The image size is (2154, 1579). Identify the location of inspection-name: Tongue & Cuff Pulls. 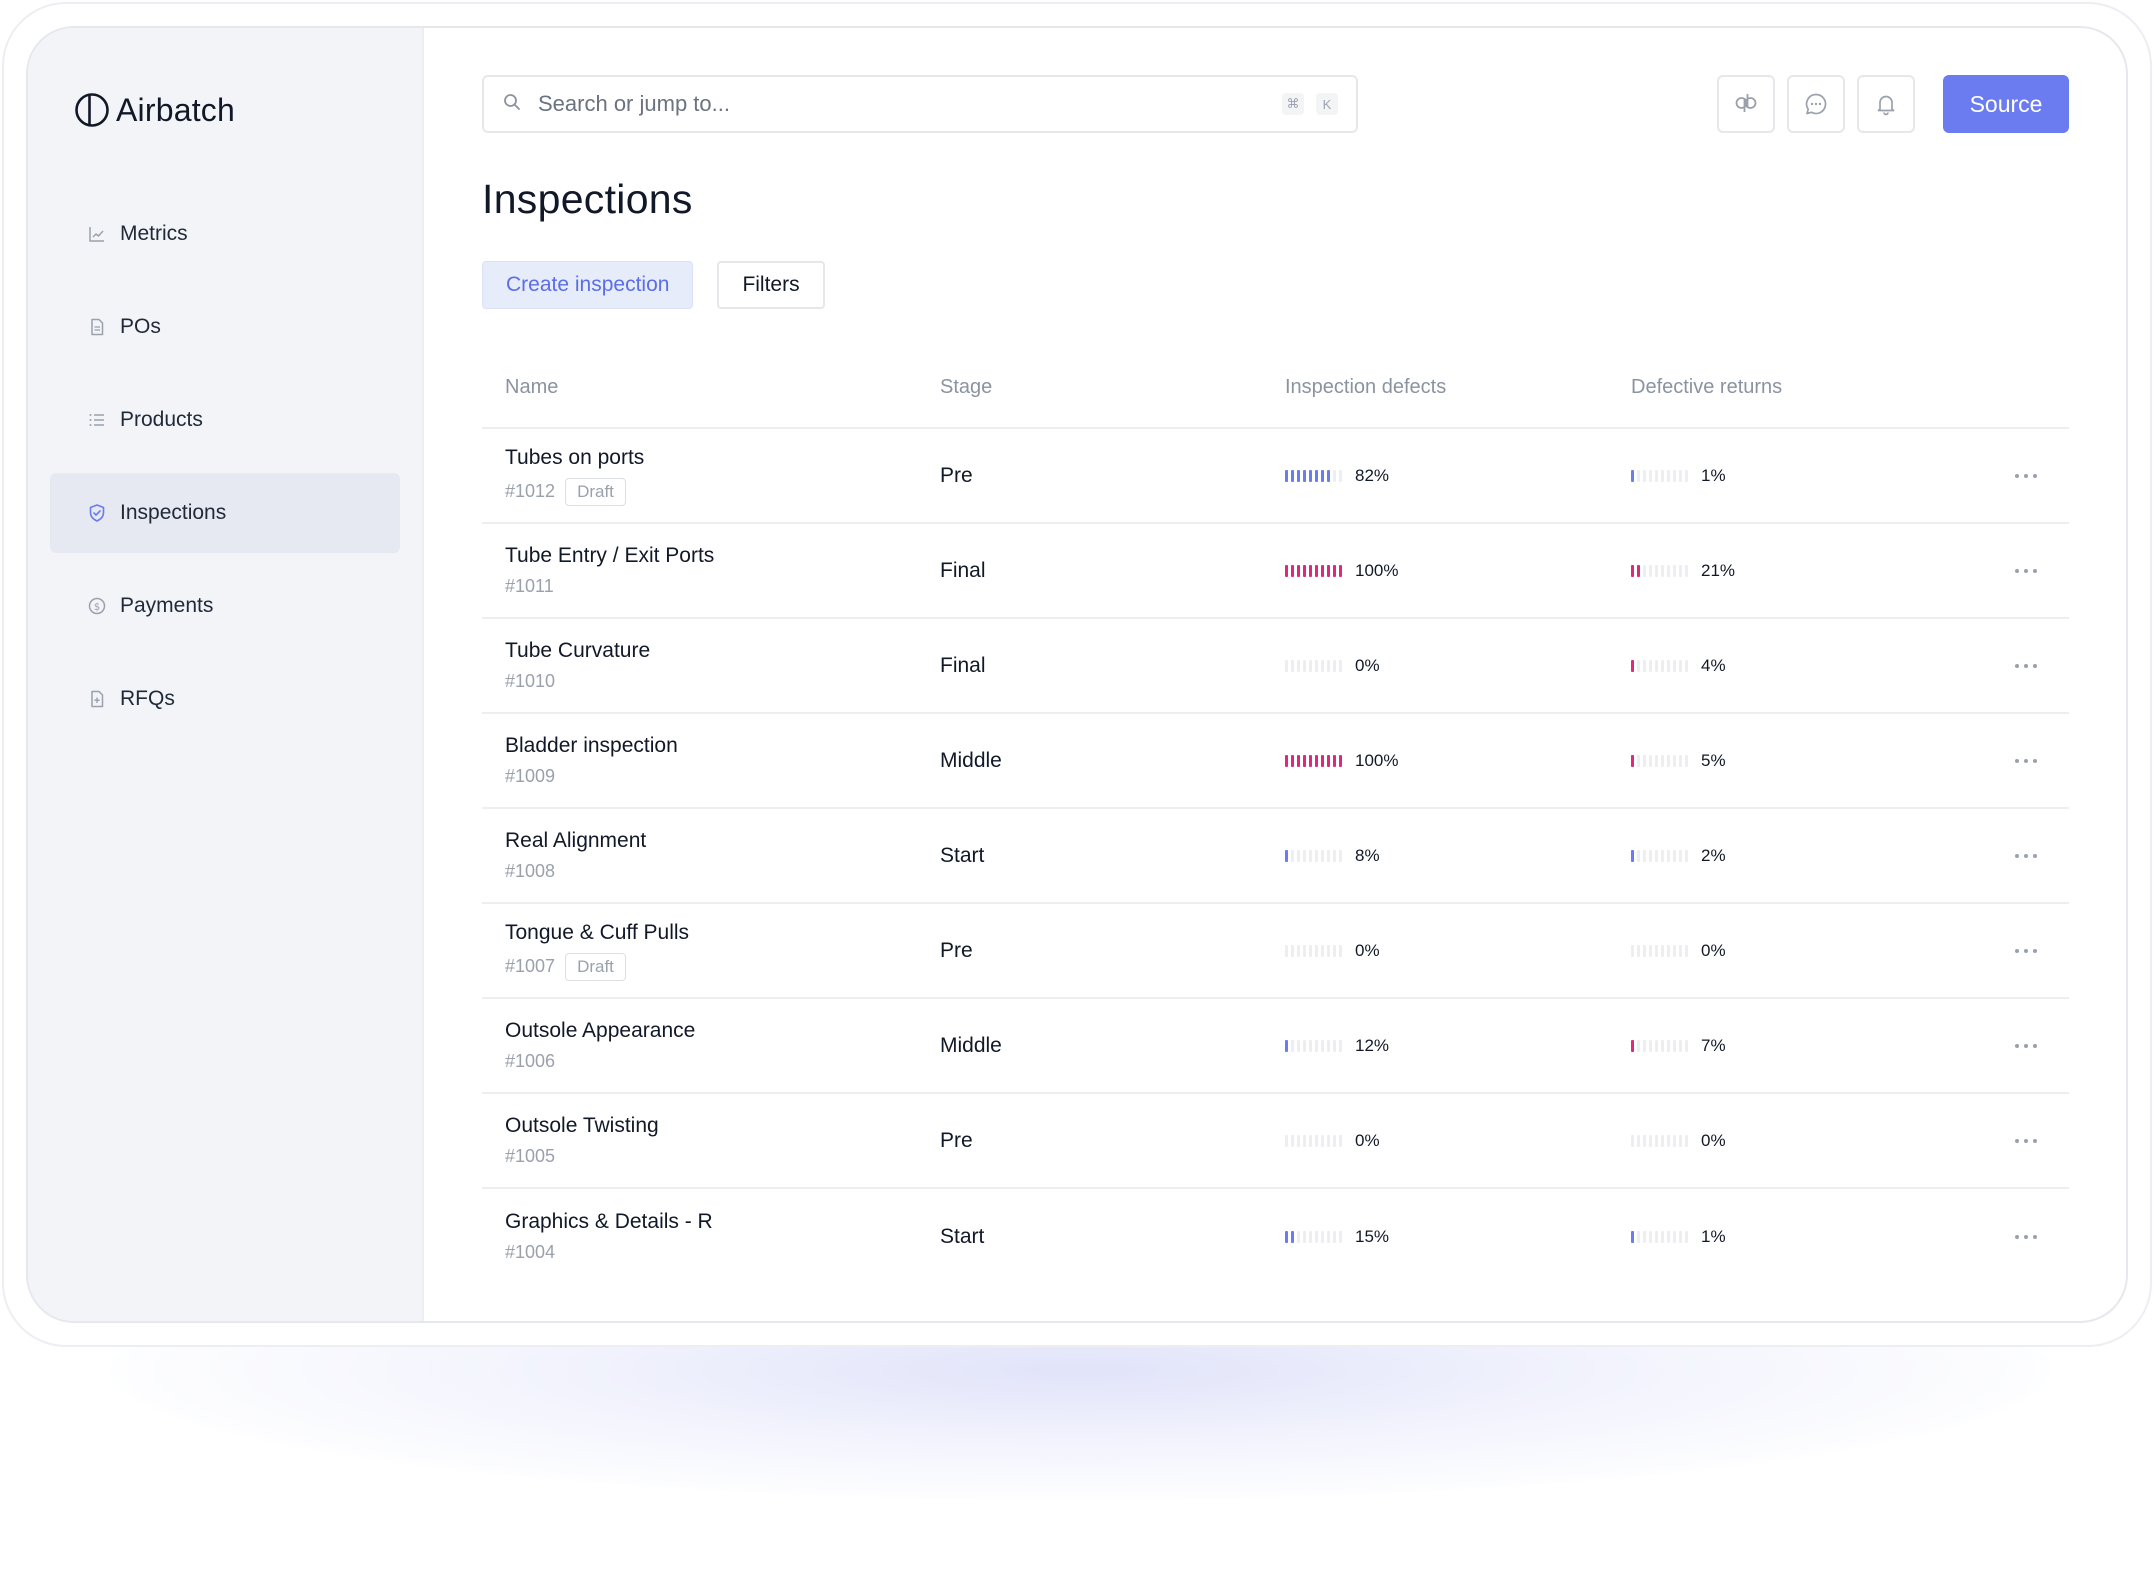
(597, 932).